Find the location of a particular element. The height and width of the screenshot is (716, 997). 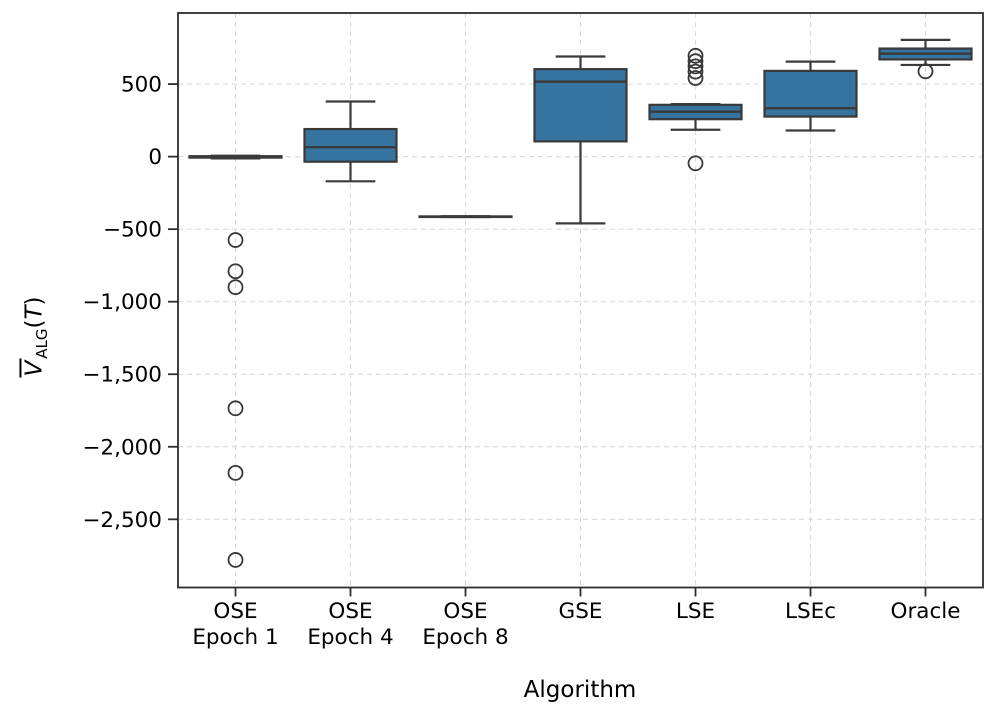

x-tick-label-line2: Epoch 4 is located at coordinates (350, 637).